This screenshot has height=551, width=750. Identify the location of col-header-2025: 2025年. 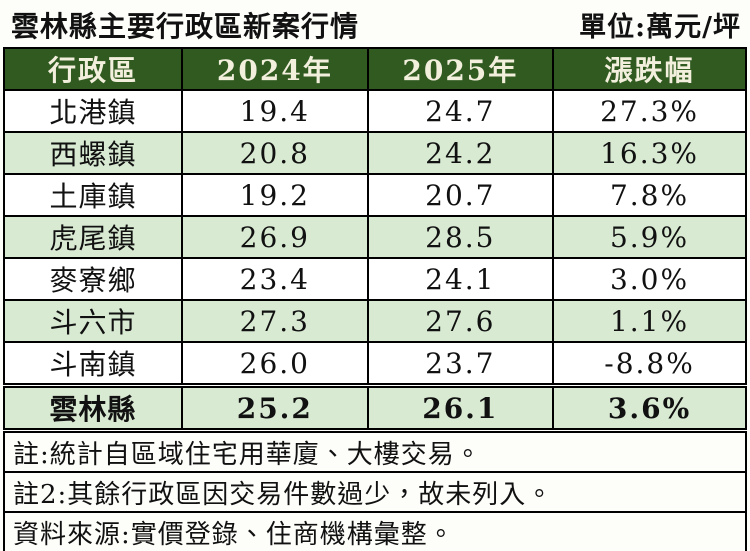
(460, 69).